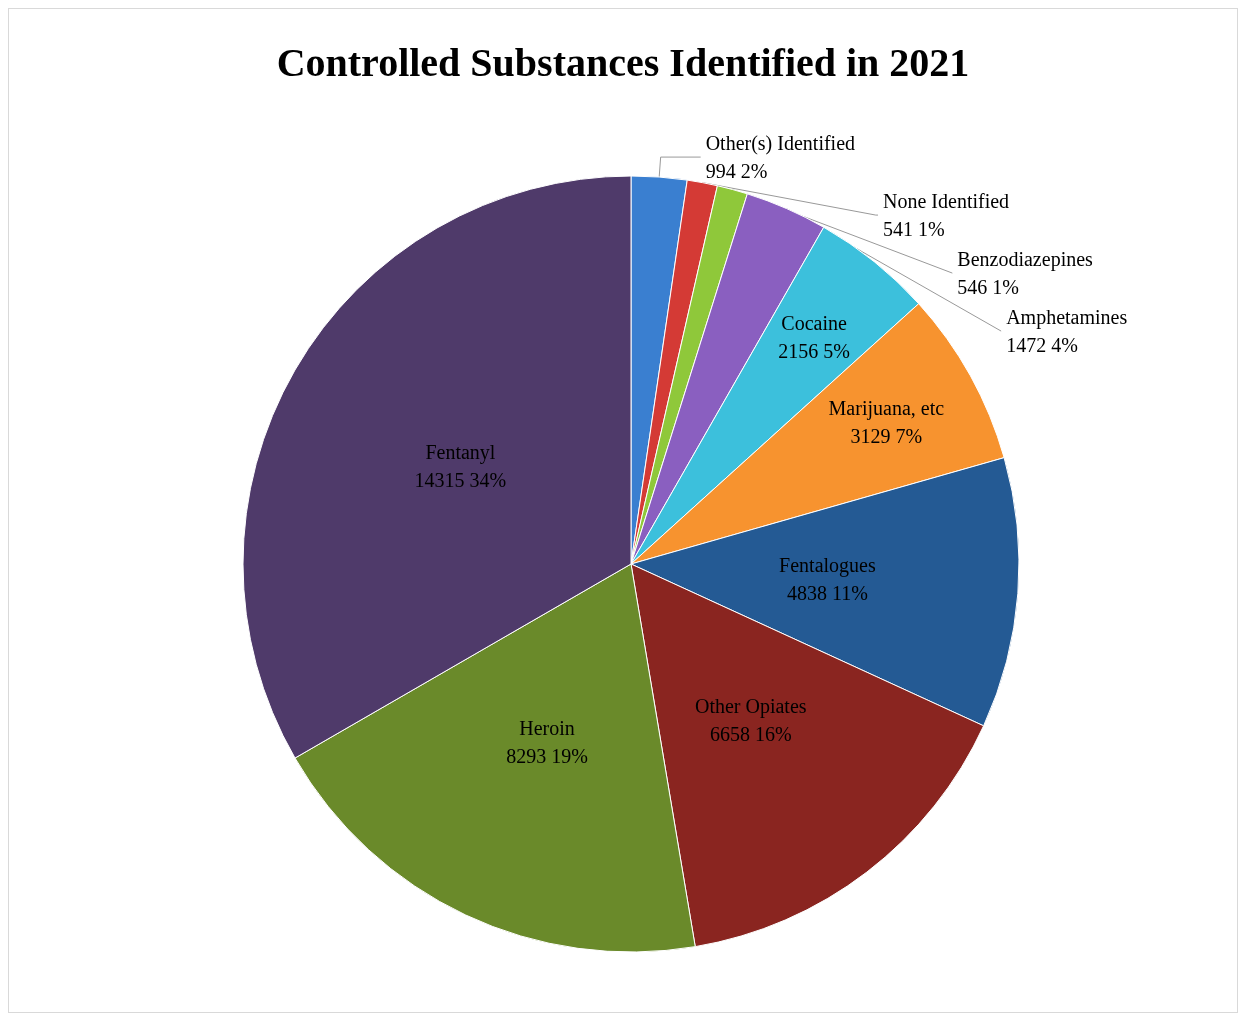  Describe the element at coordinates (750, 734) in the screenshot. I see `data-label: 6658 16%` at that location.